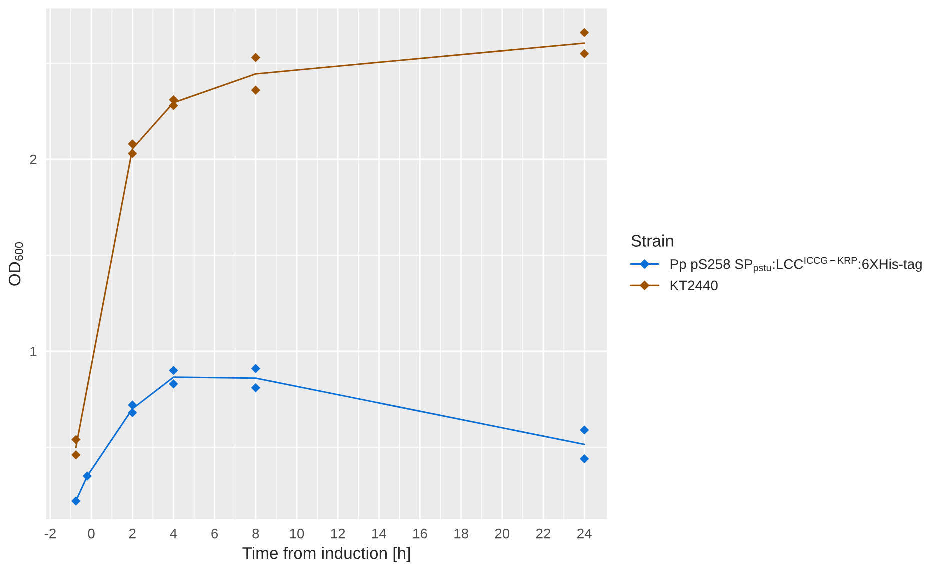  I want to click on legend-title: Strain, so click(653, 240).